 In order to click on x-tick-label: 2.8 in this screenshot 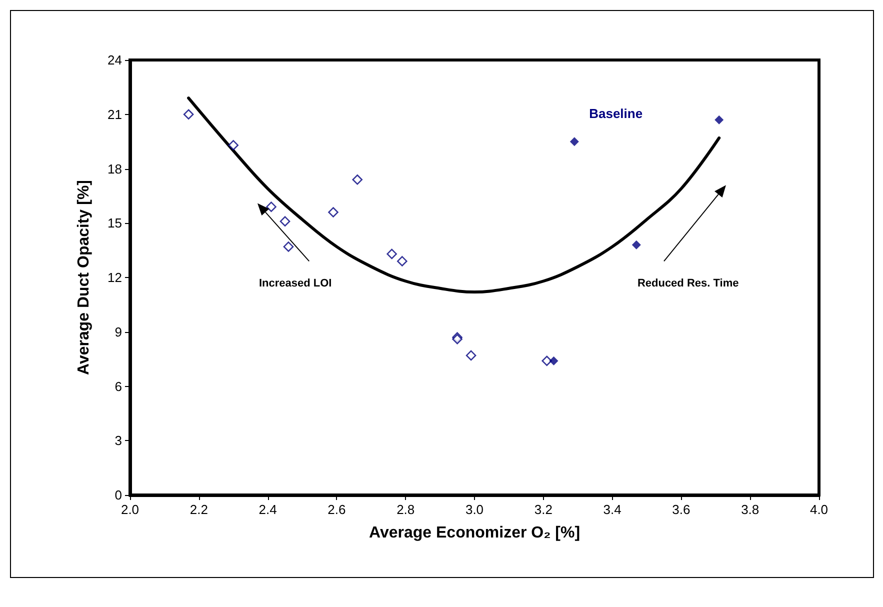, I will do `click(405, 509)`.